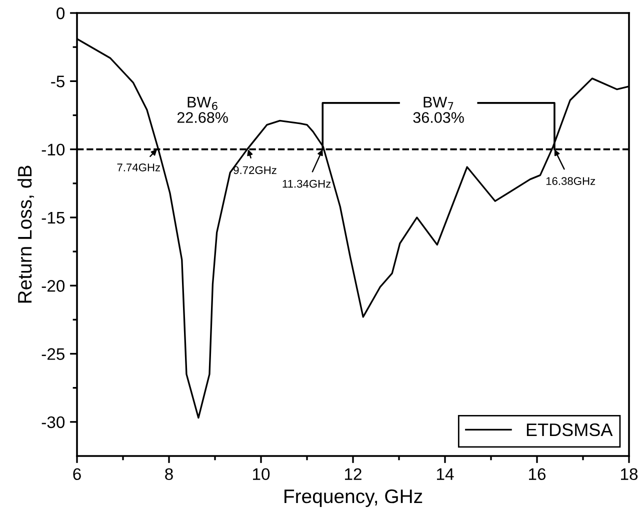 This screenshot has width=638, height=519. I want to click on x-tick-label: 10, so click(261, 474).